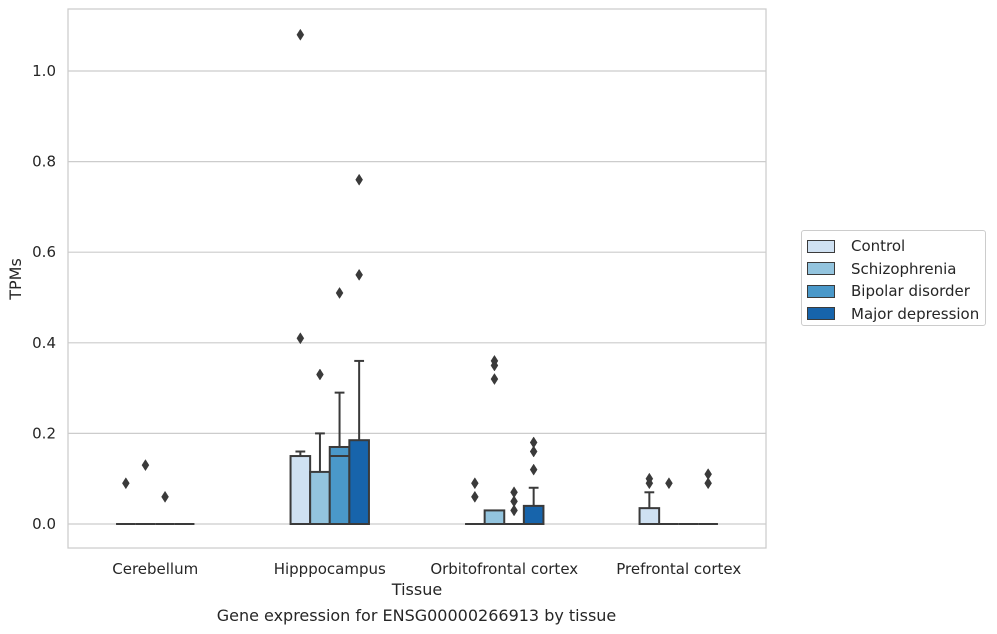  I want to click on x-tick-label: Orbitofrontal cortex, so click(504, 569).